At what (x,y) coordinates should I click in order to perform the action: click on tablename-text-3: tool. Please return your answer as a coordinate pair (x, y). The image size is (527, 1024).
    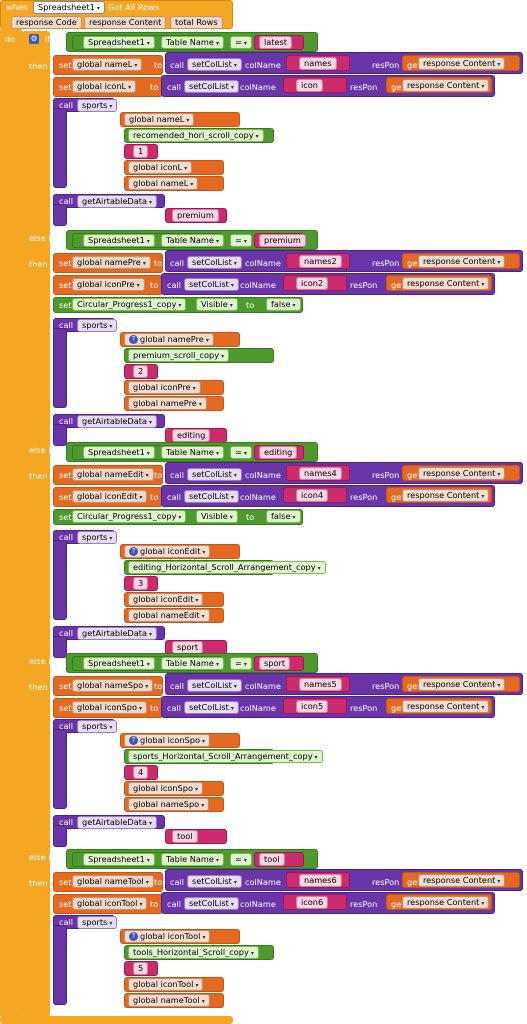
    Looking at the image, I should click on (185, 836).